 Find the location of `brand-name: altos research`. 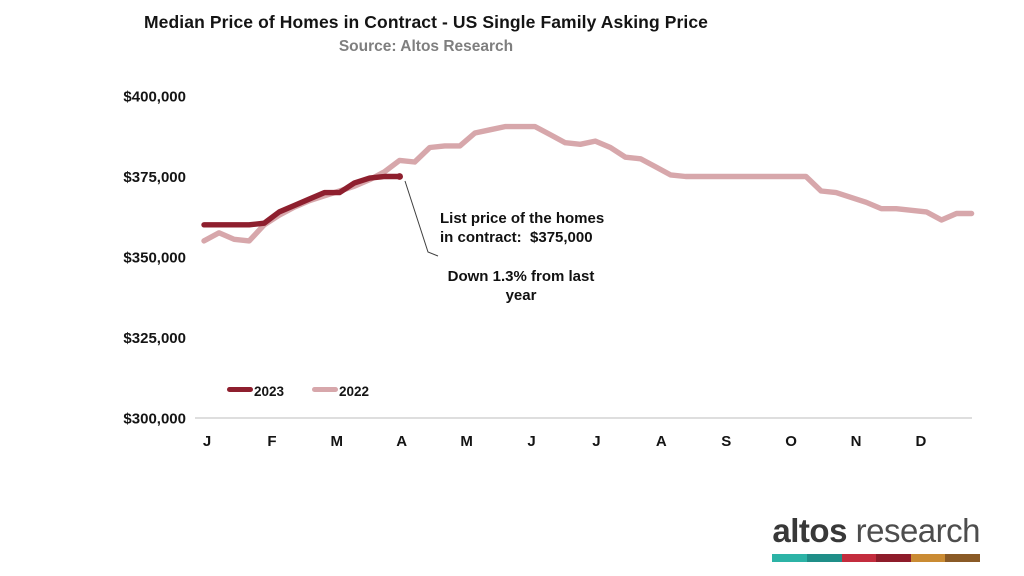

brand-name: altos research is located at coordinates (876, 531).